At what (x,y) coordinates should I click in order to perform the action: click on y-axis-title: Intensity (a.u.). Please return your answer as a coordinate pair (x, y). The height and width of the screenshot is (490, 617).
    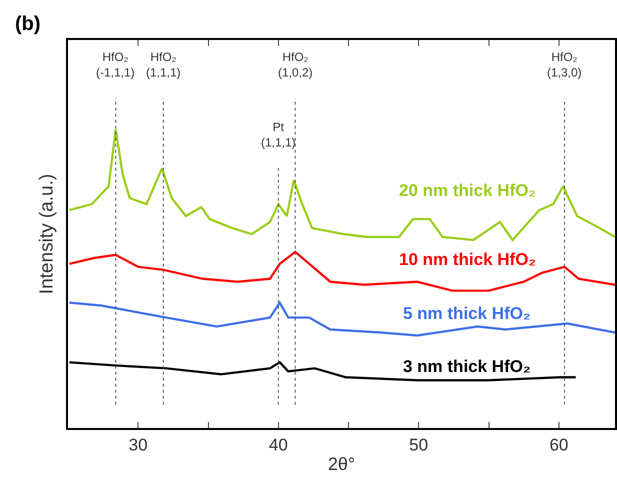
    Looking at the image, I should click on (47, 234).